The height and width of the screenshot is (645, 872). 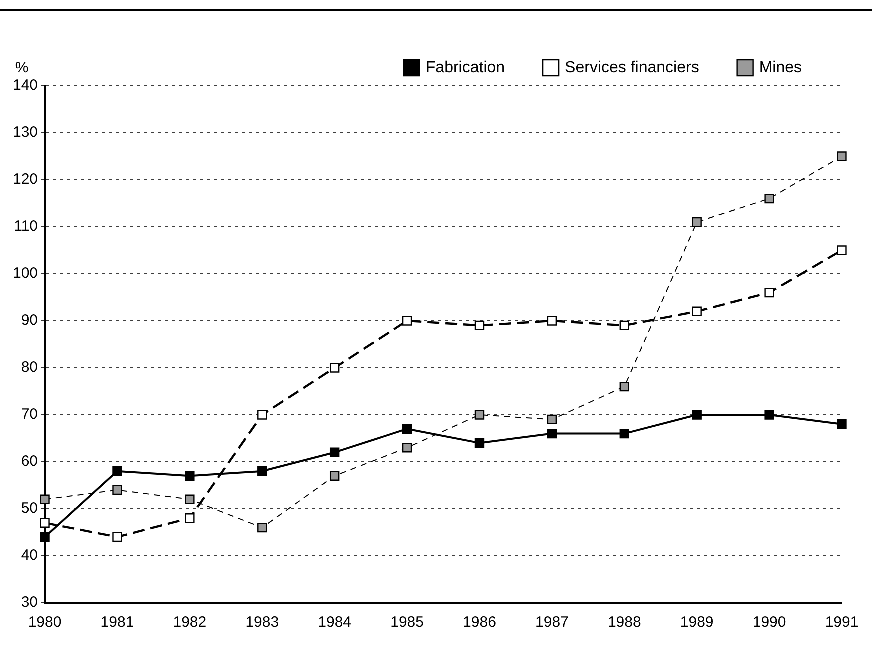 I want to click on legend-label: Fabrication, so click(x=466, y=67).